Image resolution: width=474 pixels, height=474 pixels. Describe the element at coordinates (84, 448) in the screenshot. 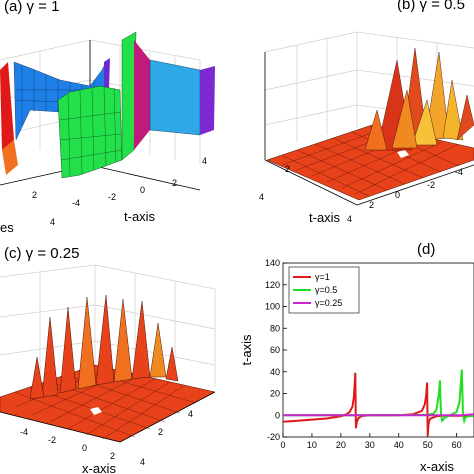

I see `panel-c-tick-x-2: 0` at that location.